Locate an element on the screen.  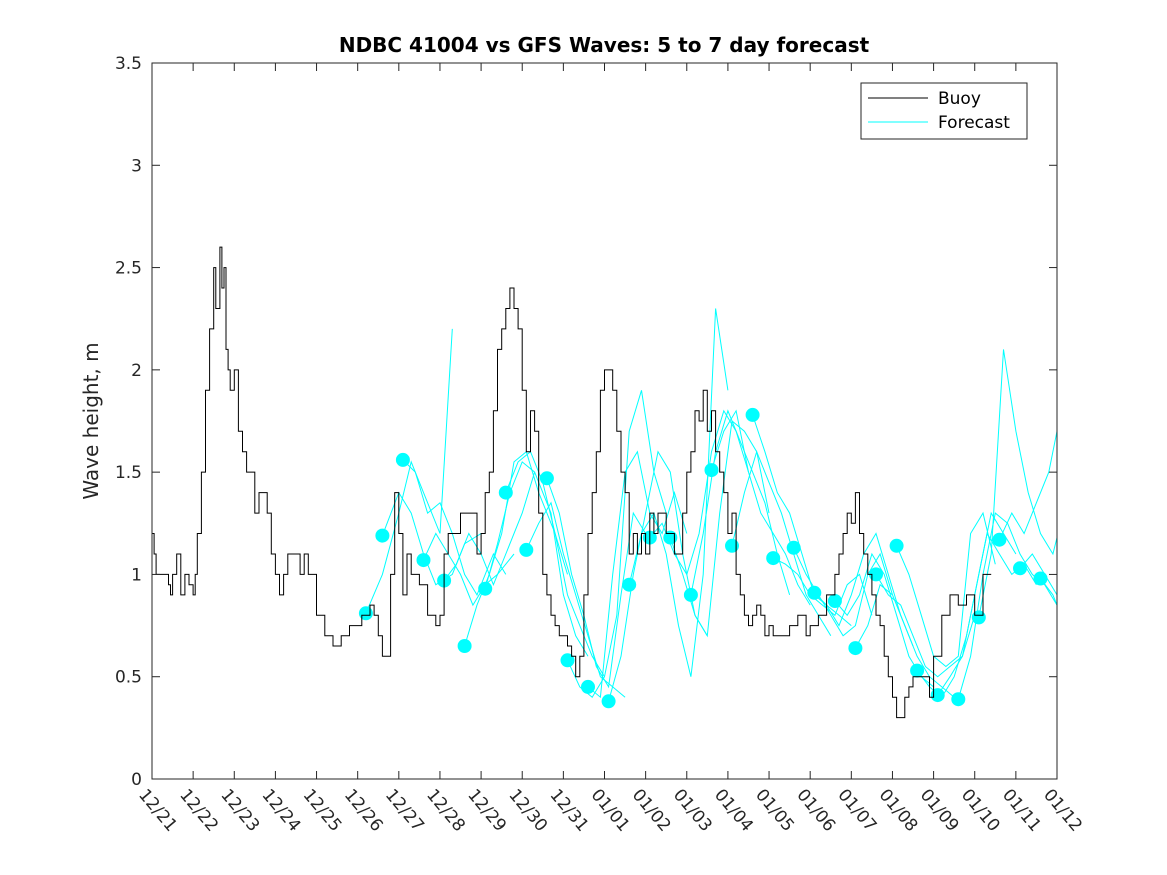
y-tick-label: 2.5 is located at coordinates (128, 269).